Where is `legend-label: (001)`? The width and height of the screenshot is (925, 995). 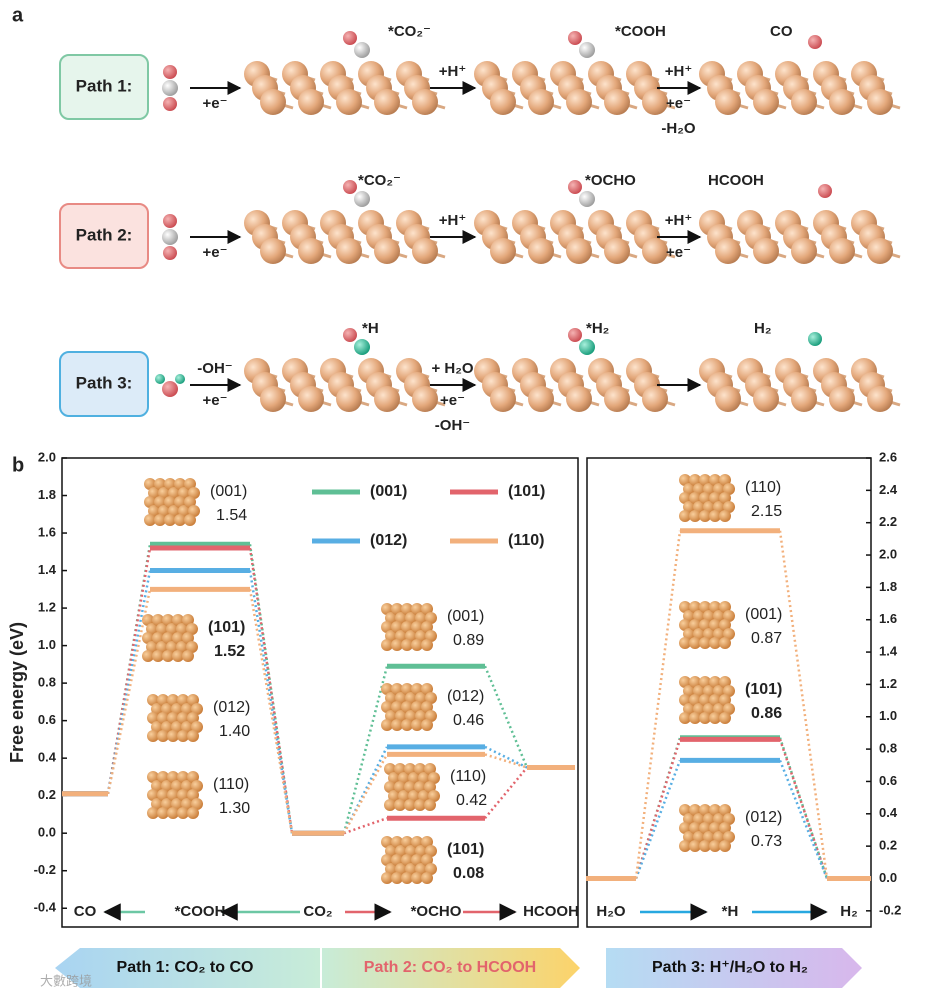 legend-label: (001) is located at coordinates (388, 491).